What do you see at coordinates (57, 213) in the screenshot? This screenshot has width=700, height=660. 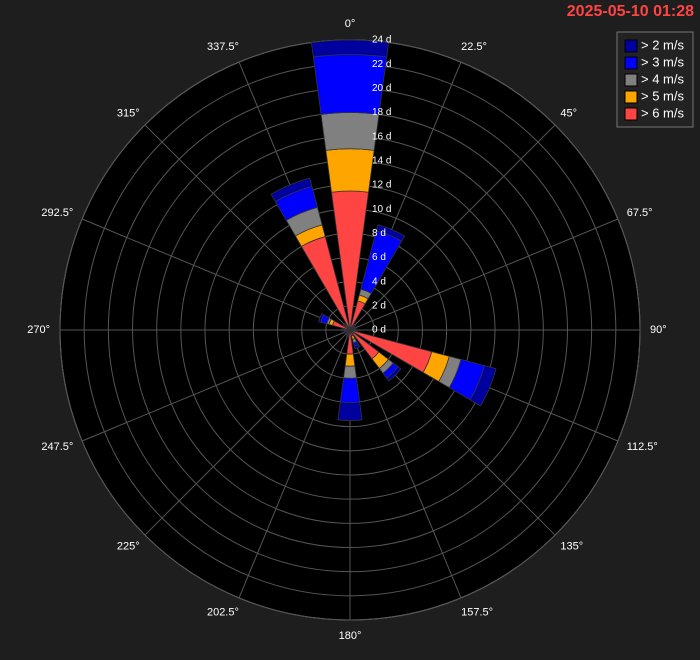 I see `angle-label: 292.5°` at bounding box center [57, 213].